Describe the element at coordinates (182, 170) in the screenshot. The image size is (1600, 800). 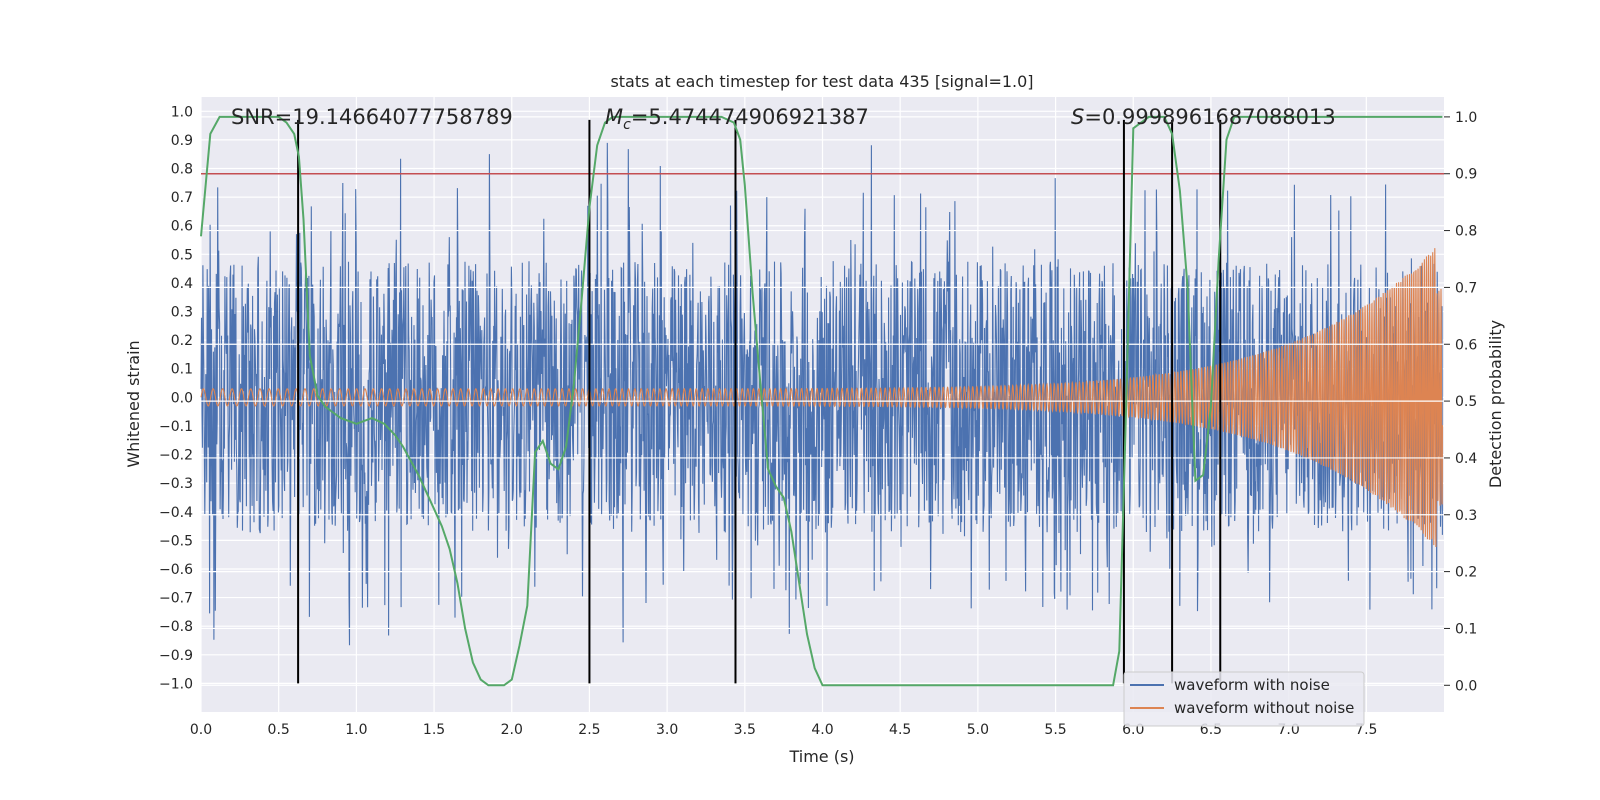
I see `y-tick-label: 0.8` at that location.